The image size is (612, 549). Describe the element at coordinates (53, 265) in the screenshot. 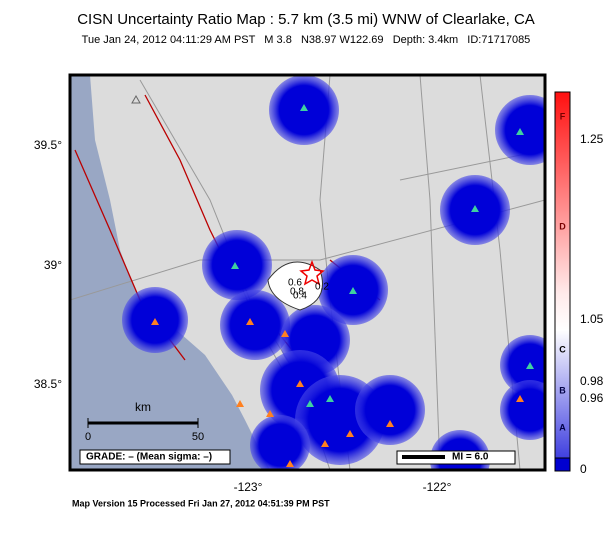

I see `lat-label: 39°` at that location.